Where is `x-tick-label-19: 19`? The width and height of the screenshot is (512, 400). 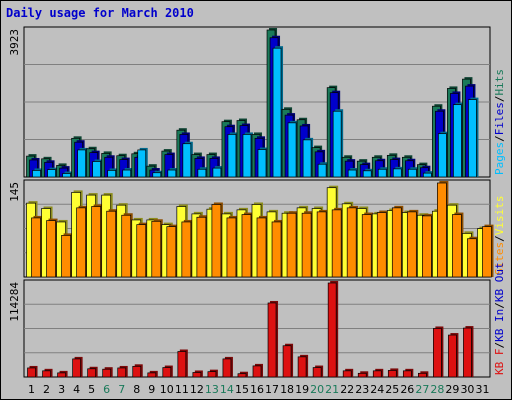 x-tick-label-19: 19 is located at coordinates (302, 389).